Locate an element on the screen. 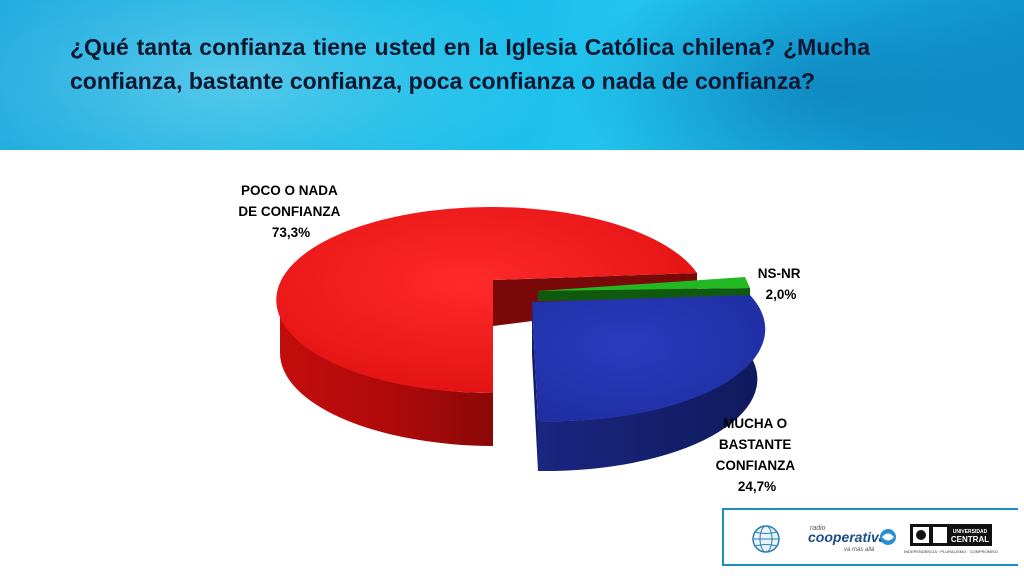 This screenshot has height=576, width=1024. pie-slice-poco-o-nada-side is located at coordinates (386, 373).